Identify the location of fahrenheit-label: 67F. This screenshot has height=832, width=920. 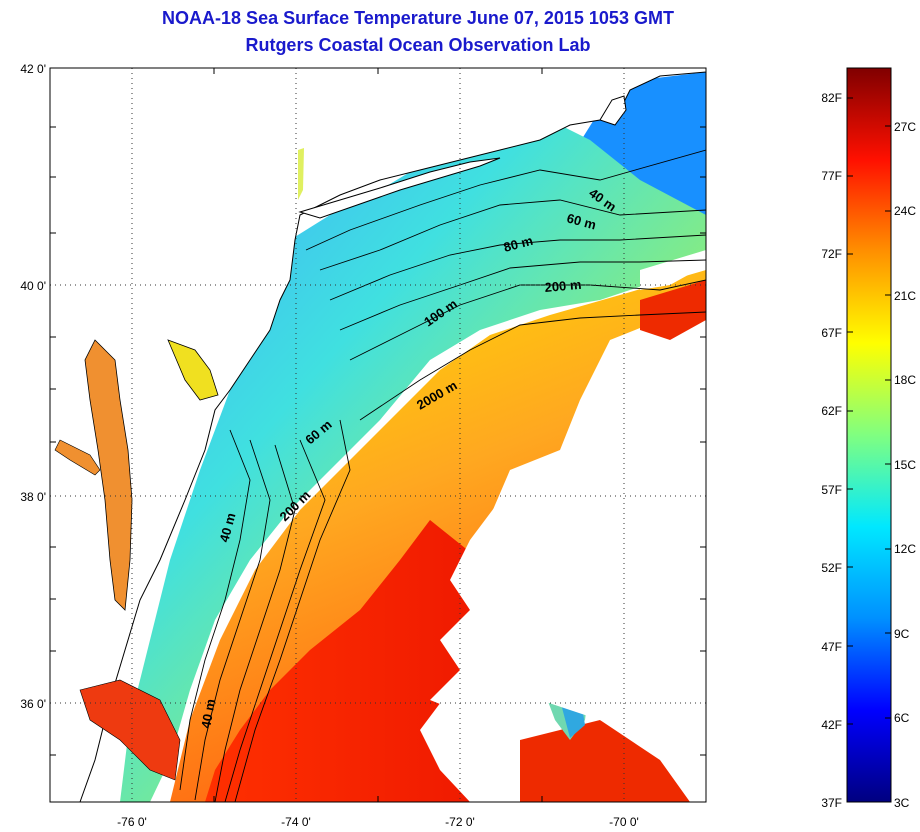
(831, 333).